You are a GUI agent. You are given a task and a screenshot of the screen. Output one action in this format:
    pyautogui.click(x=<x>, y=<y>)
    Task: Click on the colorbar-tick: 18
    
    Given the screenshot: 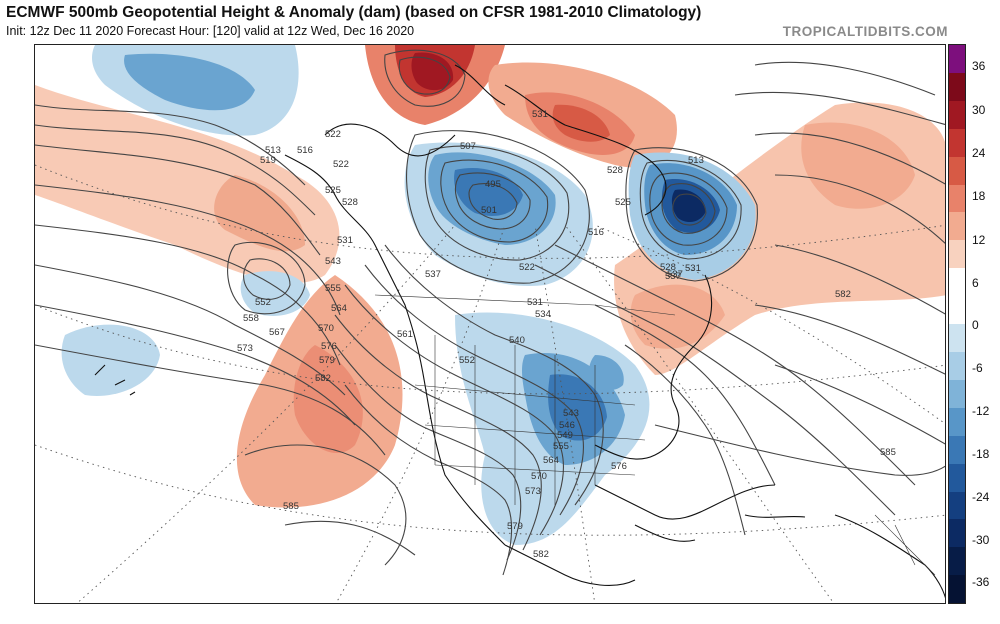 What is the action you would take?
    pyautogui.click(x=979, y=196)
    